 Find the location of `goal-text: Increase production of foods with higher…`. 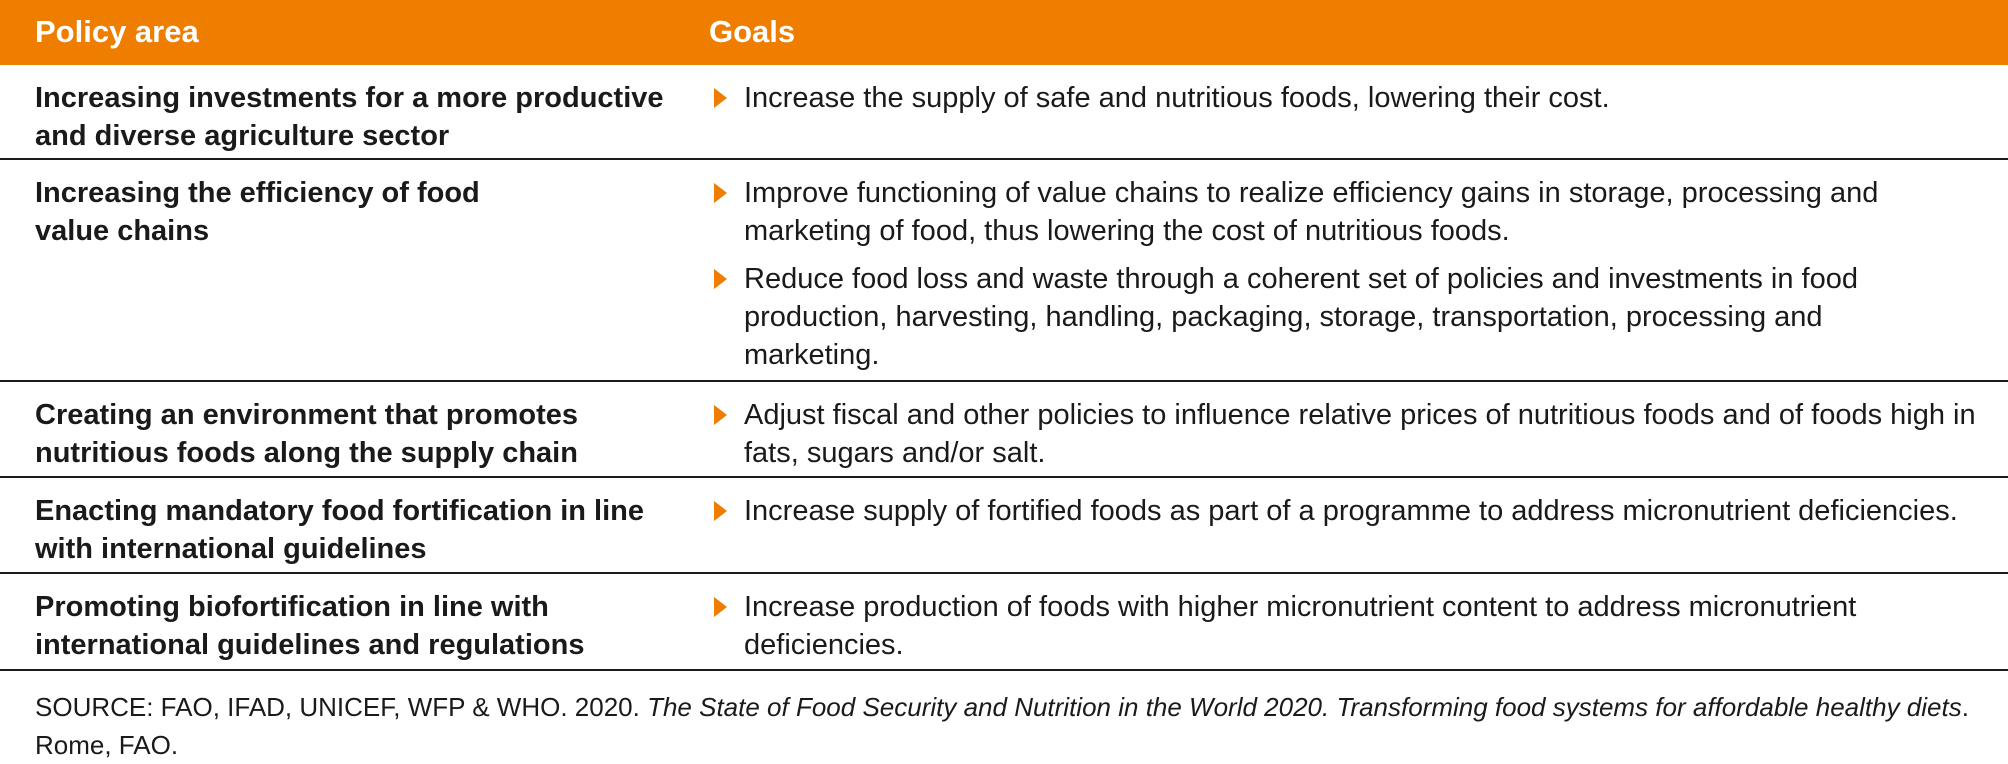

goal-text: Increase production of foods with higher… is located at coordinates (1300, 626).